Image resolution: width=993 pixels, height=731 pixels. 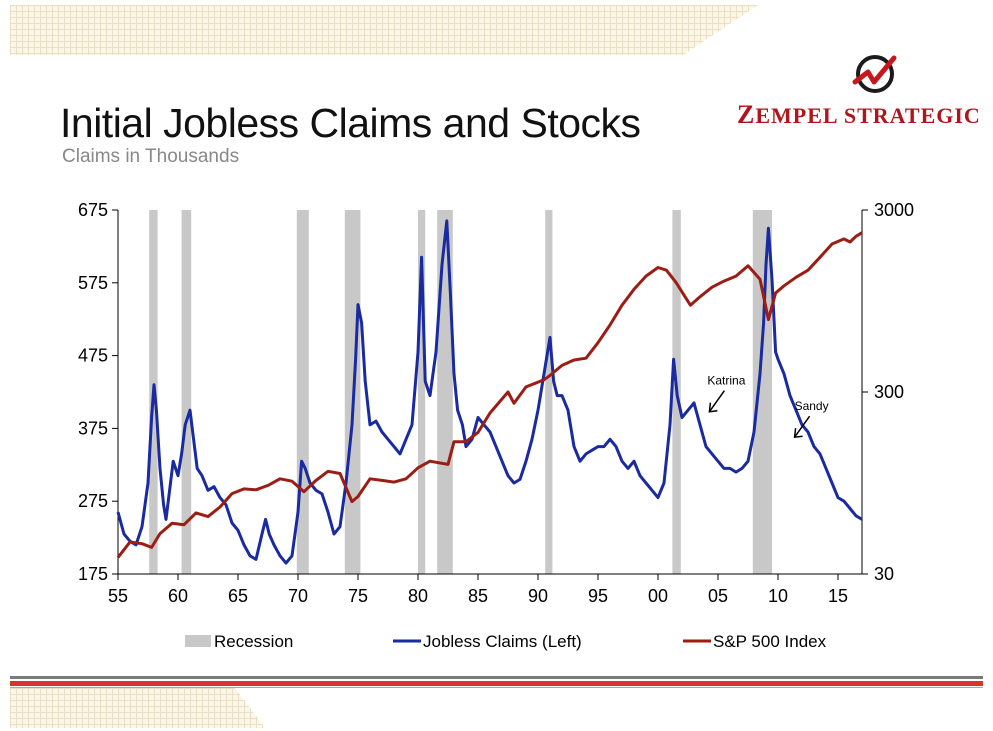 I want to click on y-right-tick-label: 300, so click(x=889, y=392).